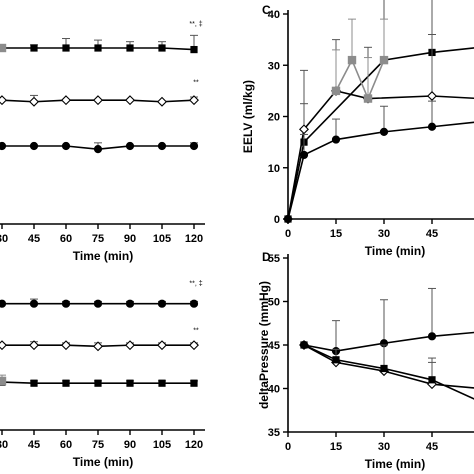 The height and width of the screenshot is (474, 474). What do you see at coordinates (274, 259) in the screenshot?
I see `y-tick-label: 55` at bounding box center [274, 259].